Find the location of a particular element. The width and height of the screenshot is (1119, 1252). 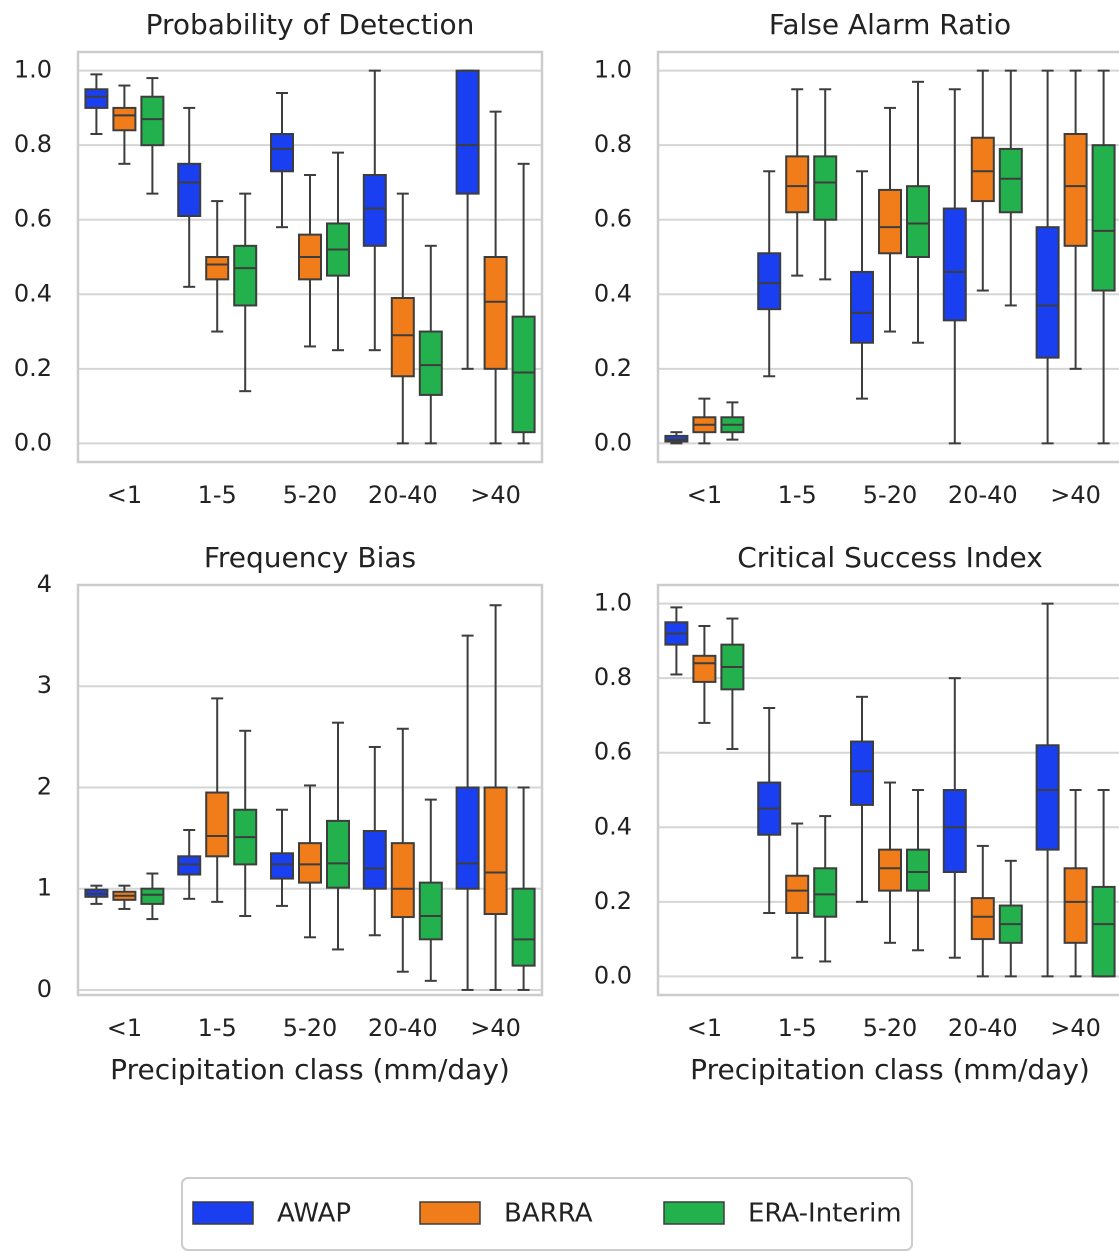

legend-label: AWAP is located at coordinates (314, 1214).